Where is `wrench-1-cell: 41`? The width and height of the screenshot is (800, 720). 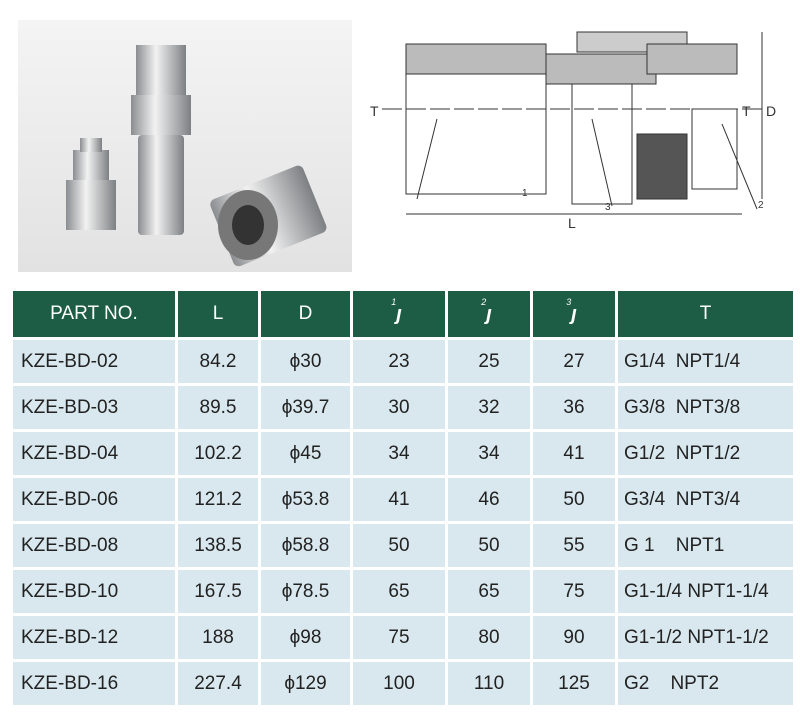
wrench-1-cell: 41 is located at coordinates (399, 499).